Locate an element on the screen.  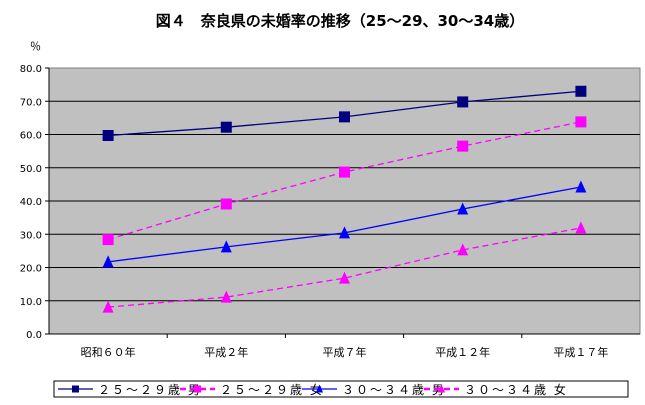
y-tick-label: 50.0 is located at coordinates (31, 169).